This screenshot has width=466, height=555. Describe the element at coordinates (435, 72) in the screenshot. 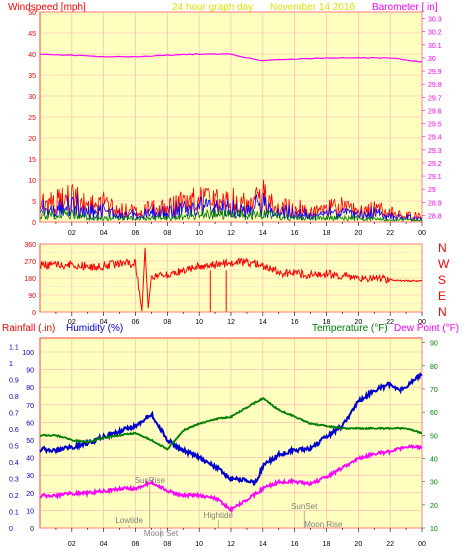

I see `barometer-tick-label: 29.9` at that location.